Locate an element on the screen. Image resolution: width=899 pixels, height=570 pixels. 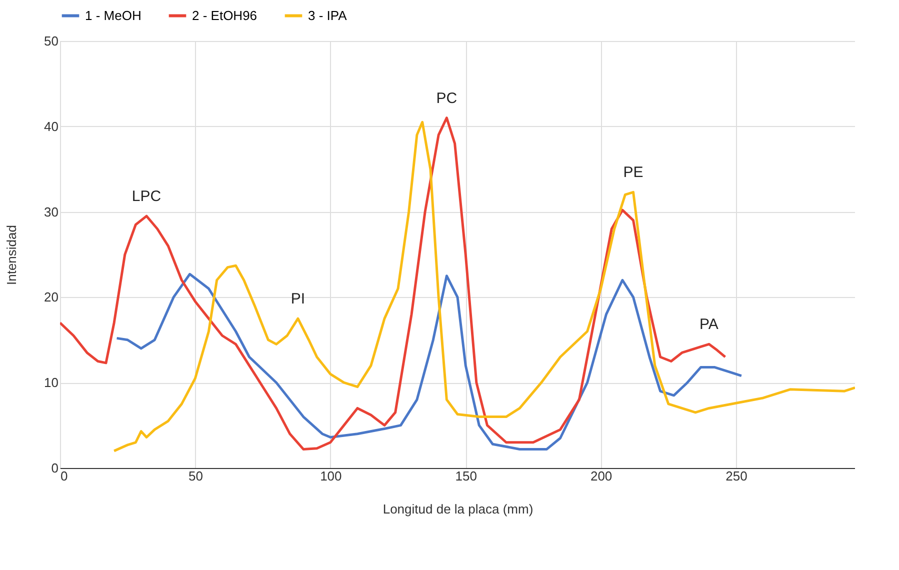
x-tick-label: 200 is located at coordinates (601, 476).